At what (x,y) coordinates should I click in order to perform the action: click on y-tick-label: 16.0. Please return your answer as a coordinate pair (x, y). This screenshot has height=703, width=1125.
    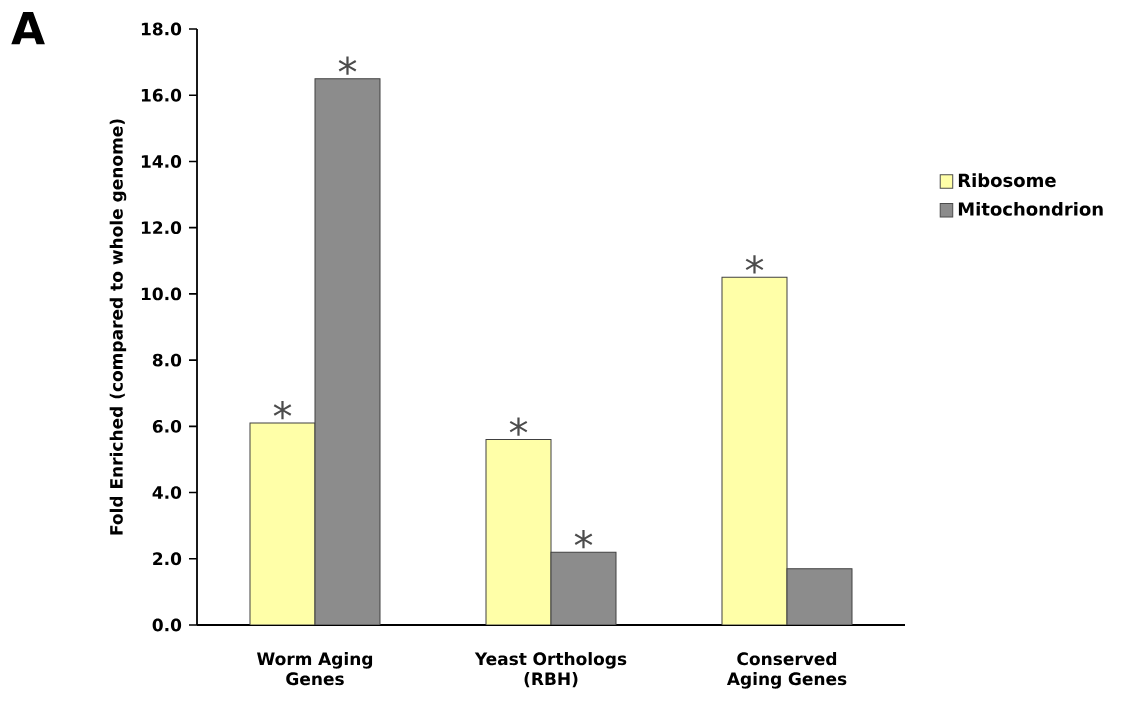
    Looking at the image, I should click on (161, 95).